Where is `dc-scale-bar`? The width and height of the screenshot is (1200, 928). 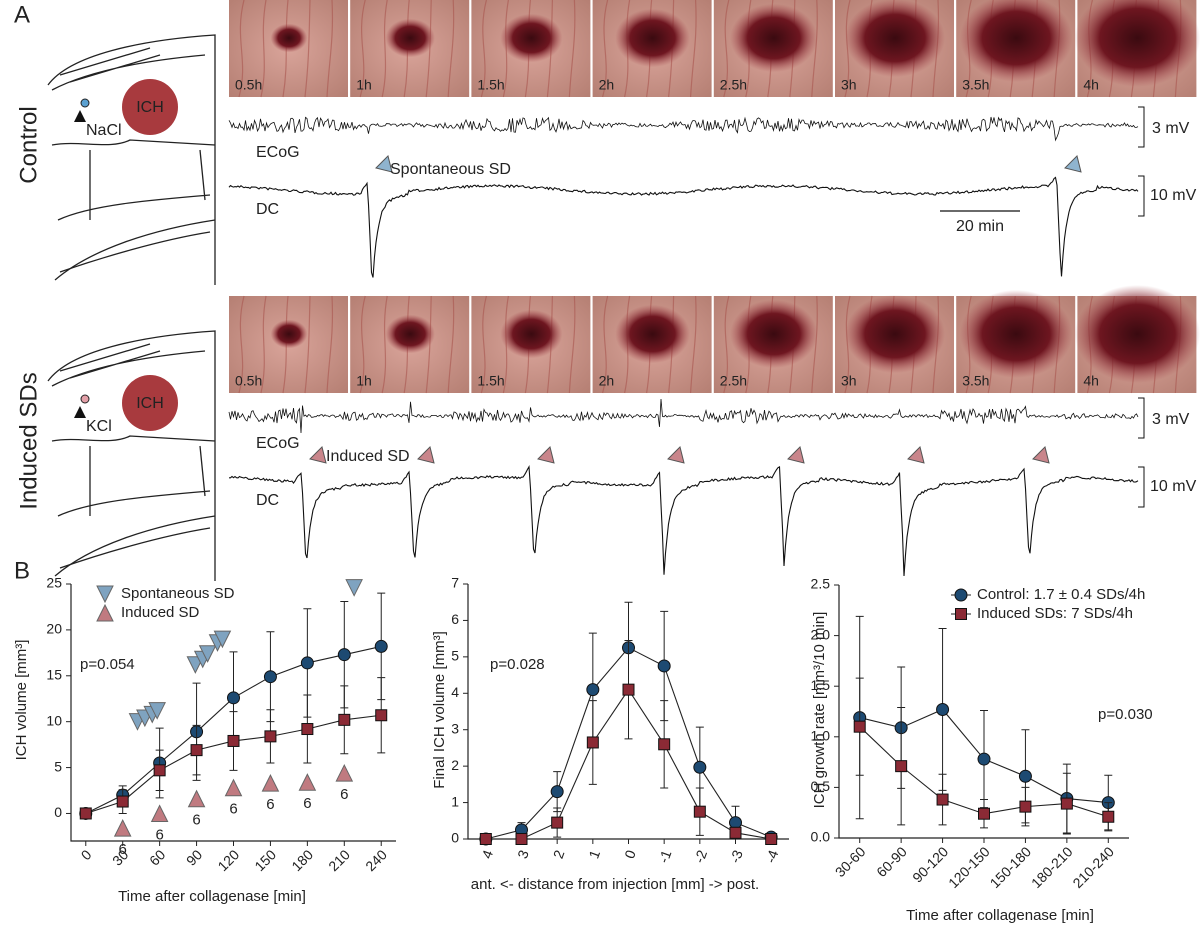 dc-scale-bar is located at coordinates (1141, 487).